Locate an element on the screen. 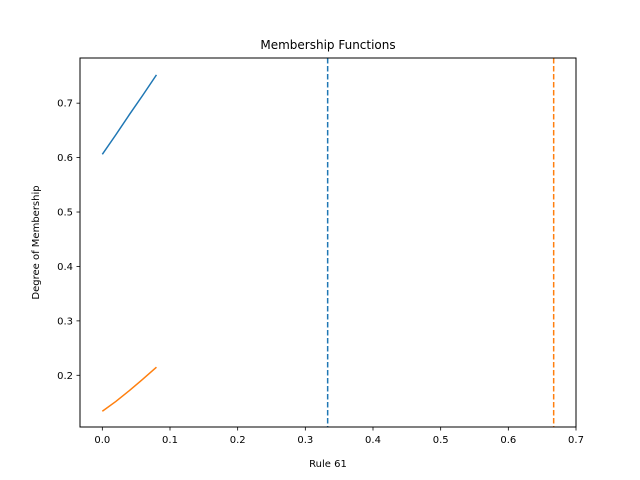  y-tick-label: 0.5 is located at coordinates (65, 213).